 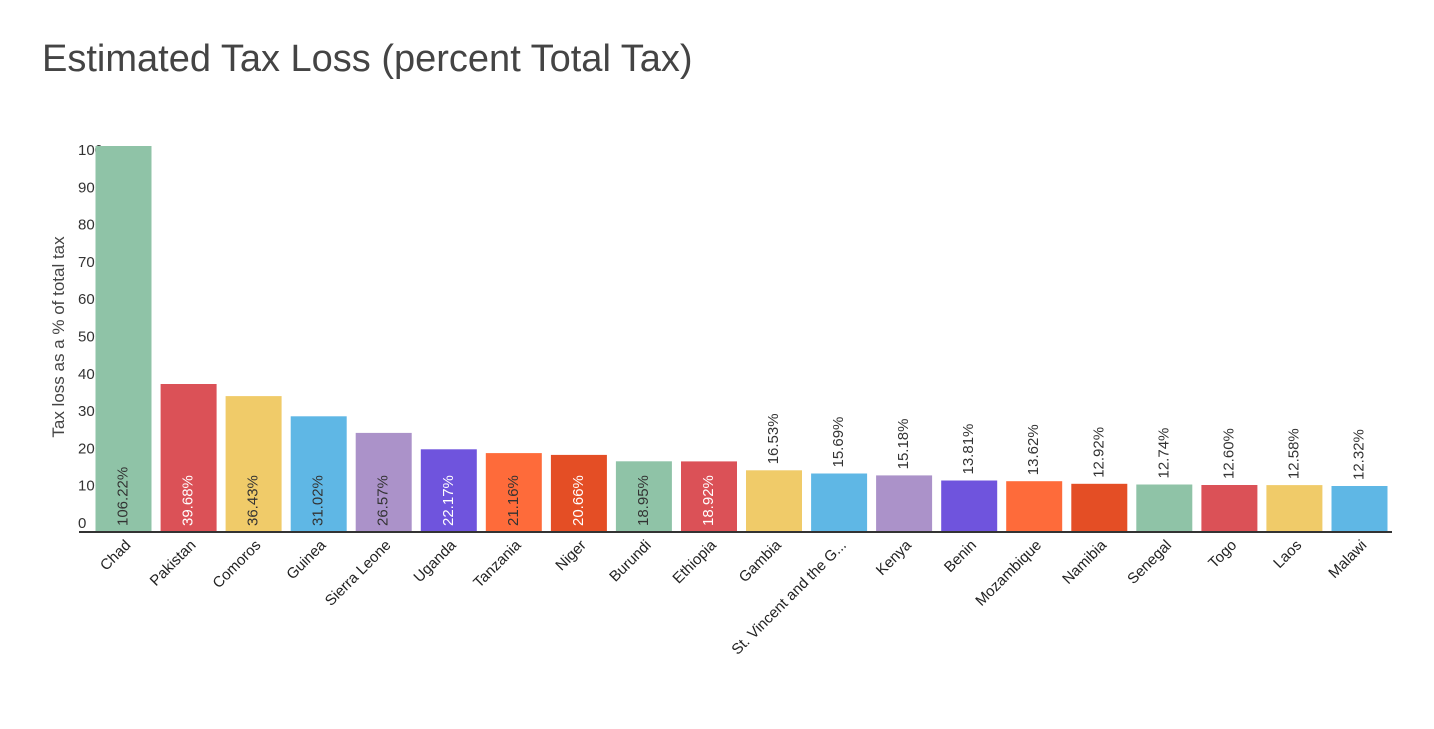 What do you see at coordinates (318, 500) in the screenshot?
I see `data-label: 31.02%` at bounding box center [318, 500].